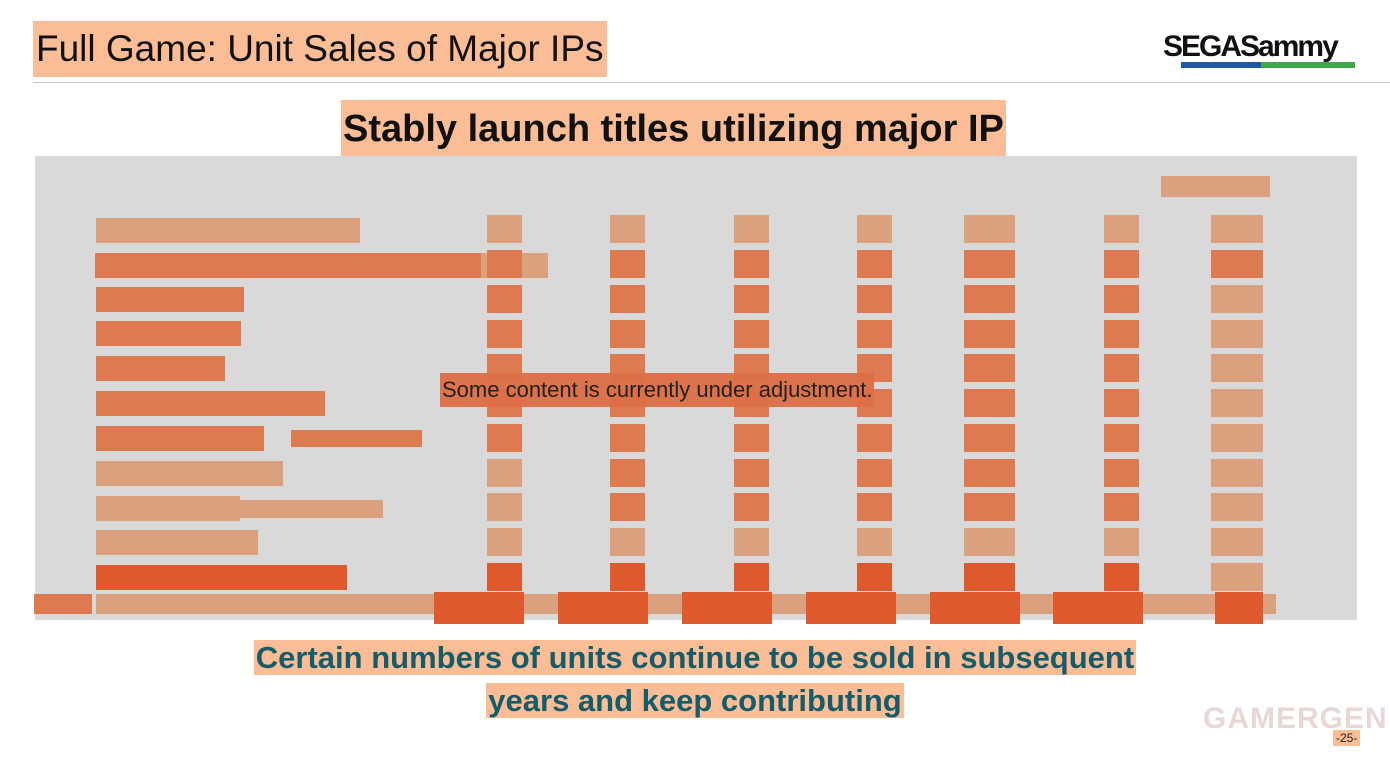 The width and height of the screenshot is (1390, 759). What do you see at coordinates (320, 49) in the screenshot?
I see `page-title: Full Game: Unit Sales of Major IPs` at bounding box center [320, 49].